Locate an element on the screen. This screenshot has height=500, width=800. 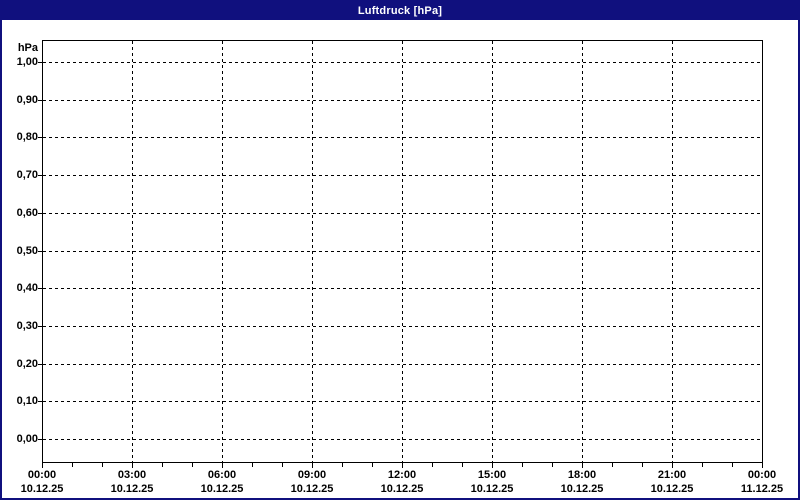
y-tick-label: 0,50 is located at coordinates (27, 251).